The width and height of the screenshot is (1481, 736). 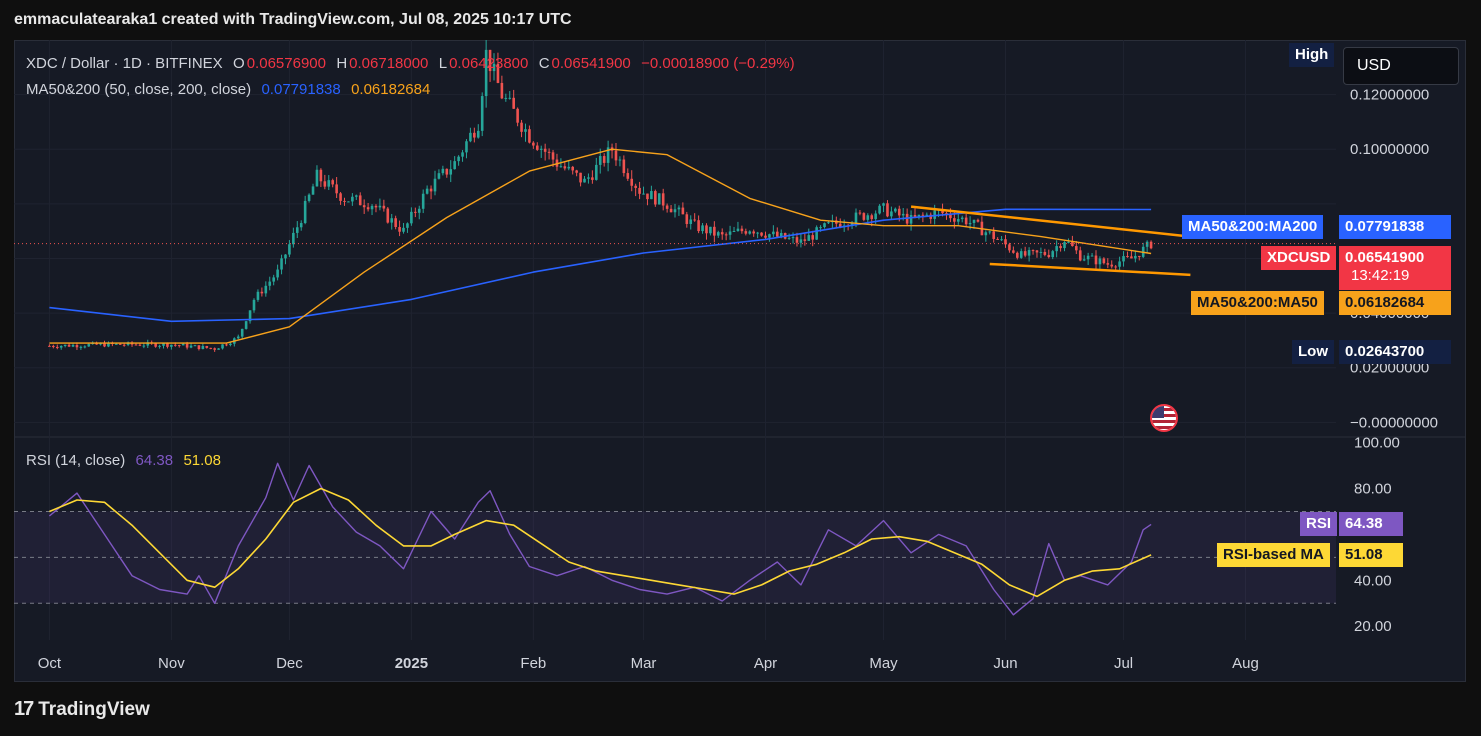 What do you see at coordinates (1312, 55) in the screenshot?
I see `high-tag: High` at bounding box center [1312, 55].